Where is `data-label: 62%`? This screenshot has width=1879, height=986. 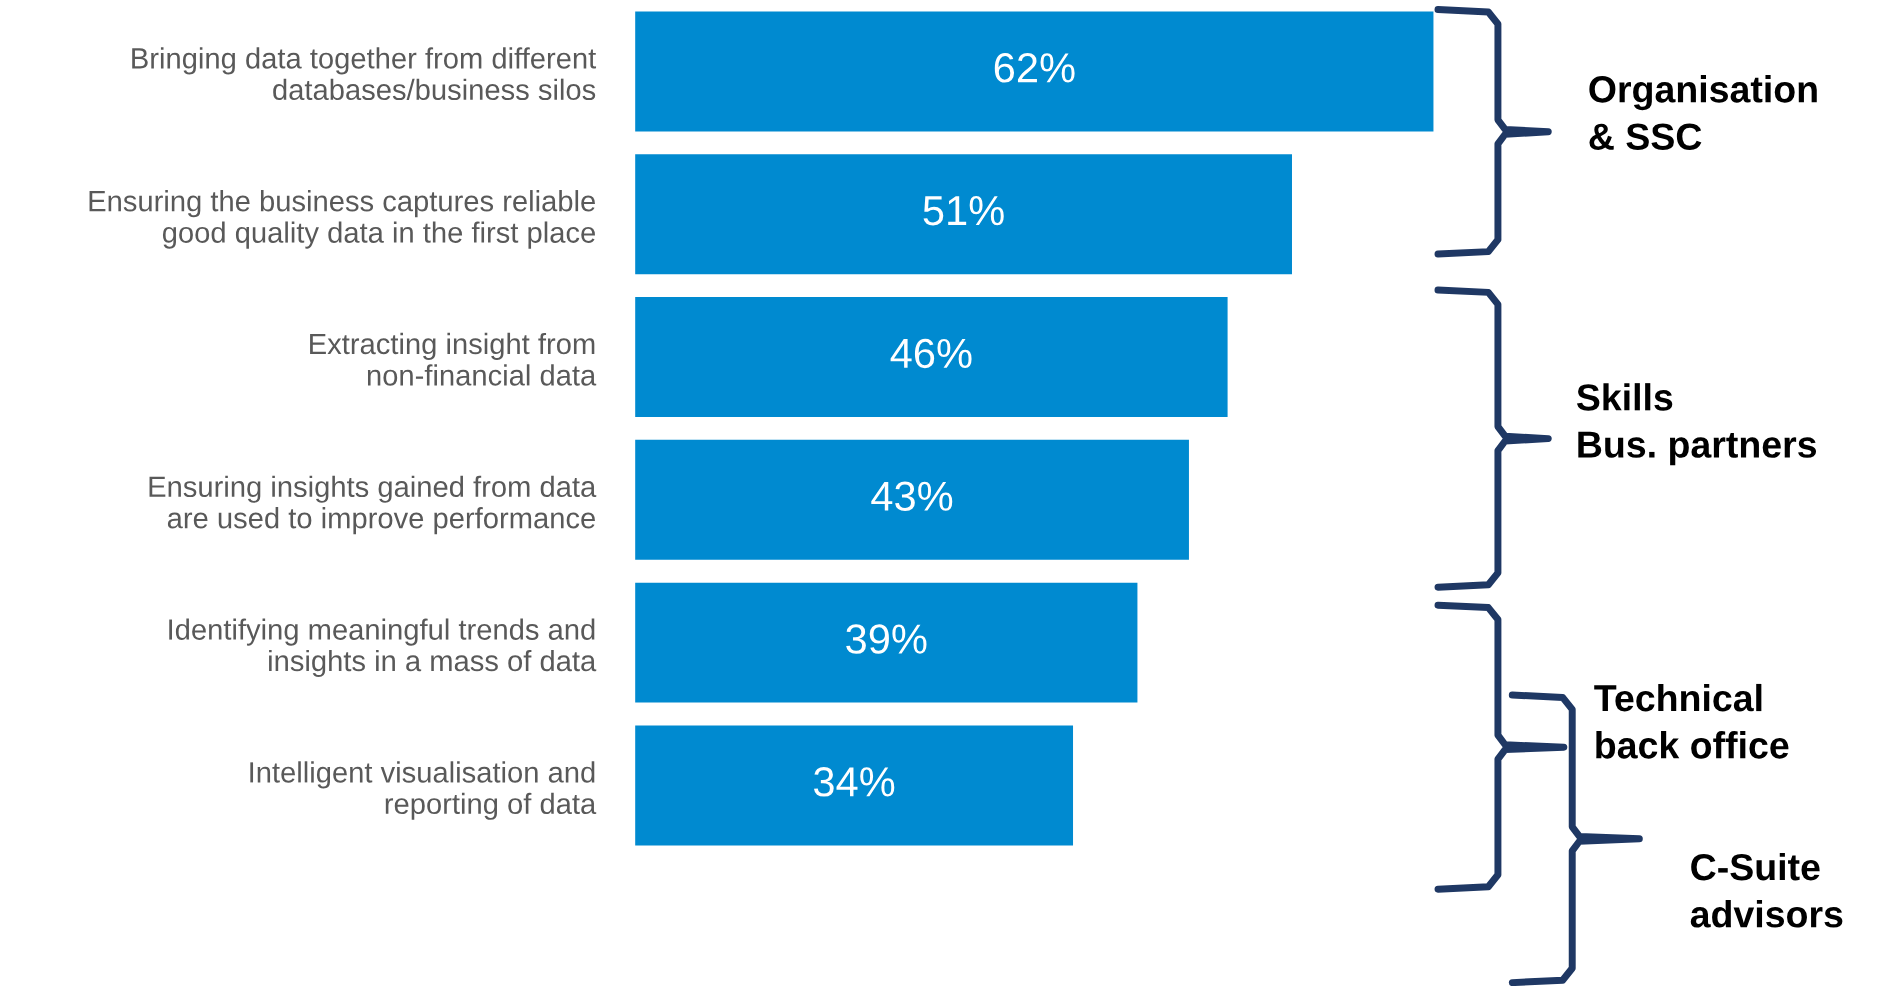 data-label: 62% is located at coordinates (1034, 68).